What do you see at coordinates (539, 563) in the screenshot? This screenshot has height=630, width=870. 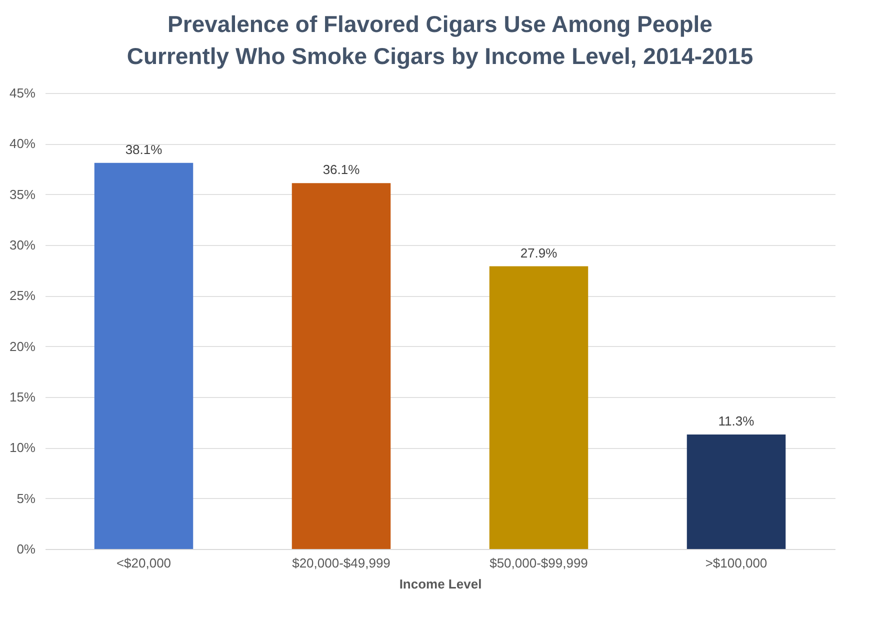 I see `x-tick-label: $50,000-$99,999` at bounding box center [539, 563].